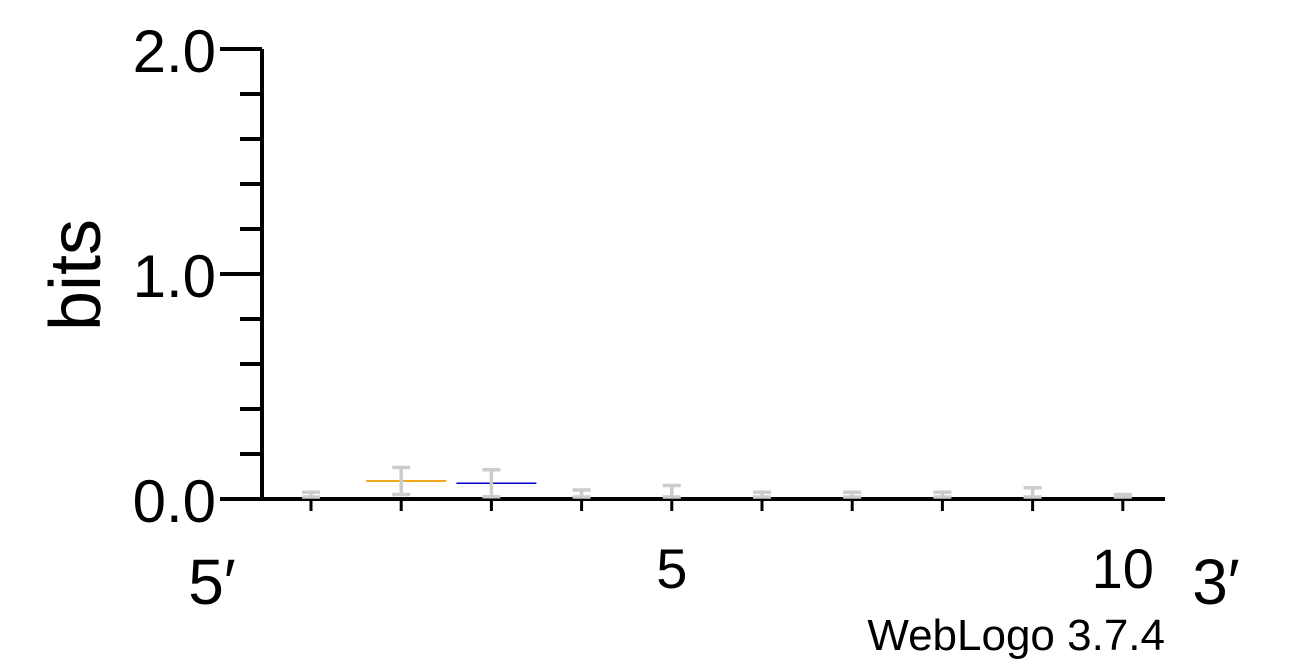 The width and height of the screenshot is (1308, 667). I want to click on y-tick-label: 0.0, so click(174, 501).